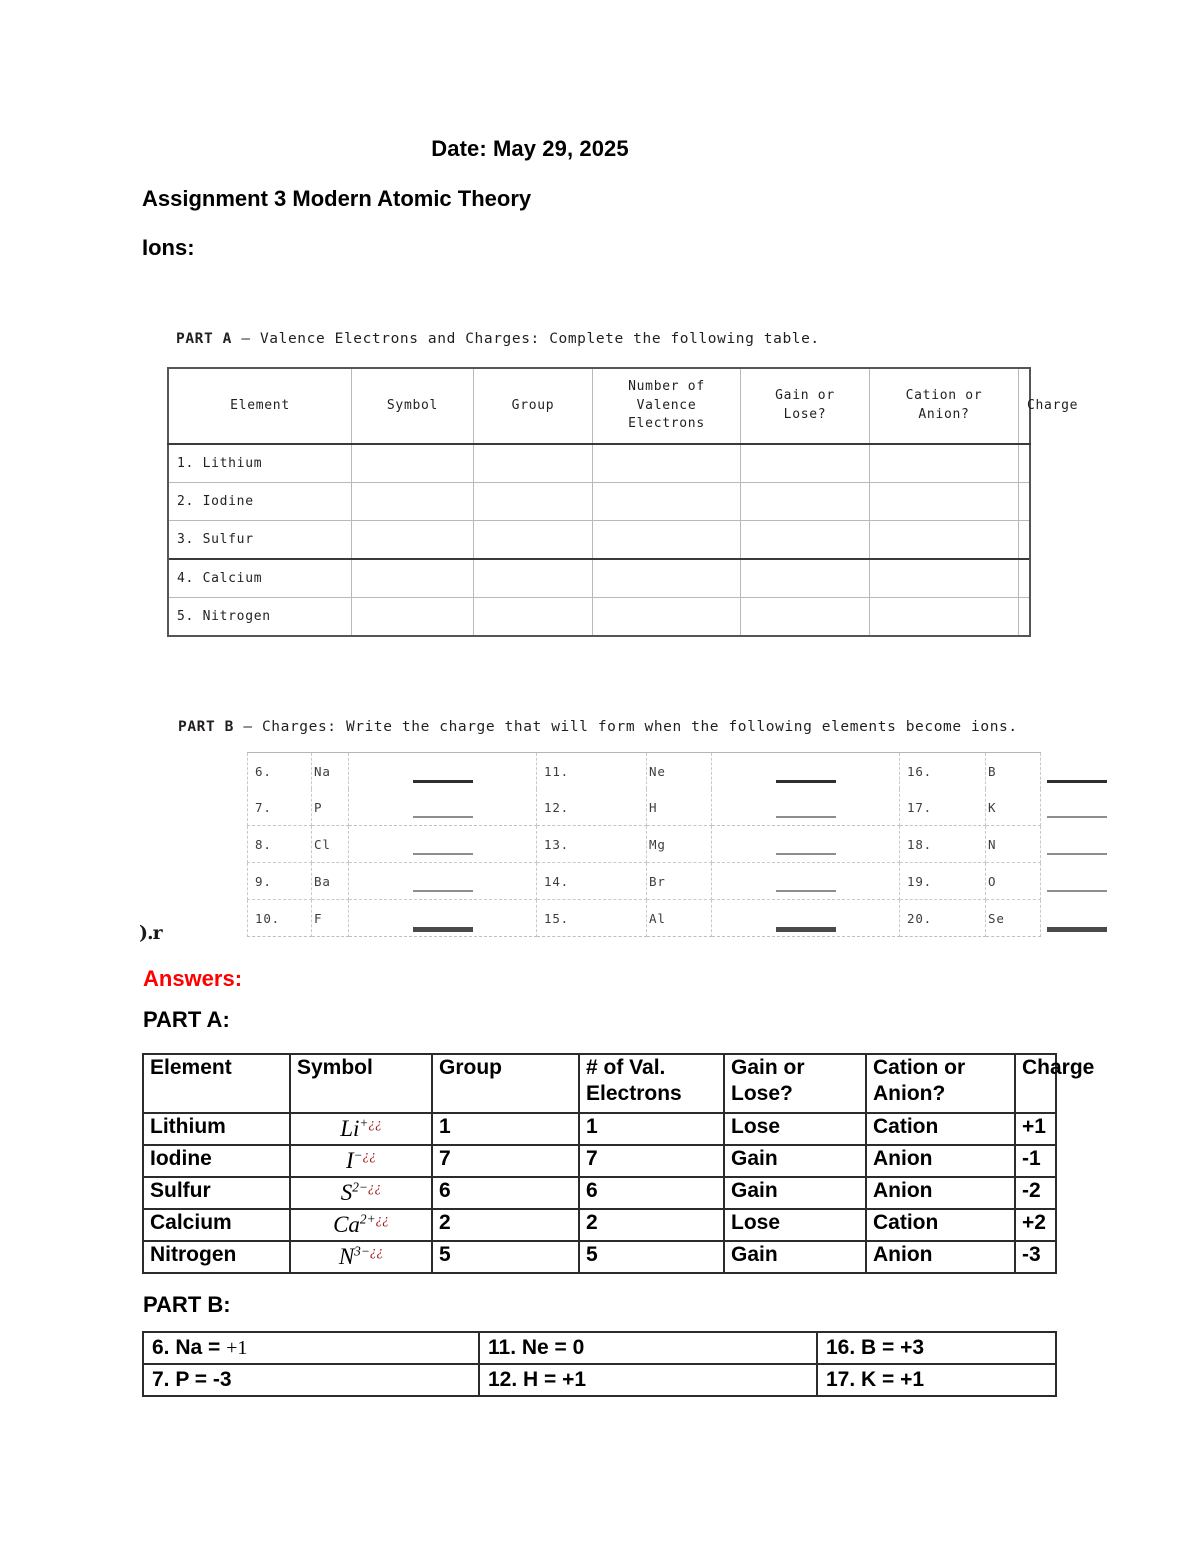  I want to click on ans-a-header-group: Group, so click(505, 1083).